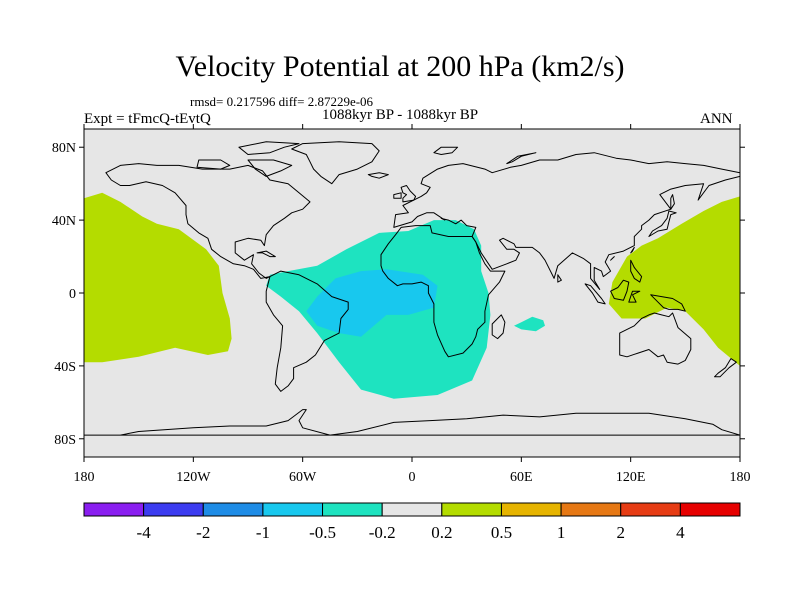  What do you see at coordinates (72, 294) in the screenshot?
I see `y-tick-label: 0` at bounding box center [72, 294].